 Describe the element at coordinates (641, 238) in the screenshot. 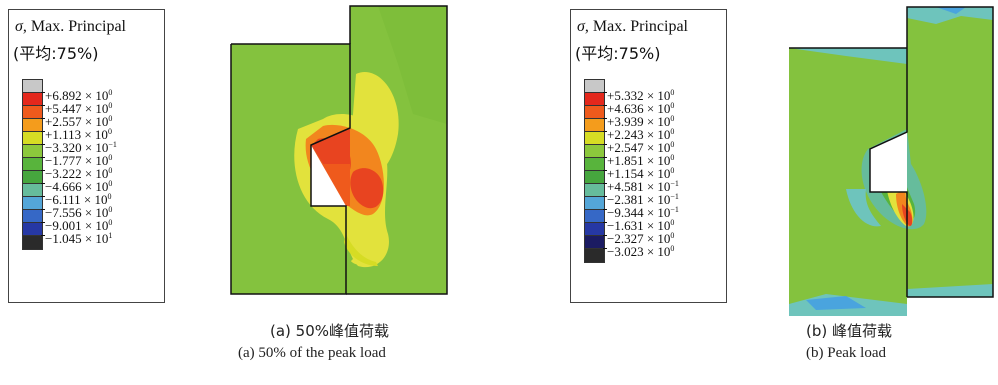

I see `legend-b-value: −2.327 × 100` at that location.